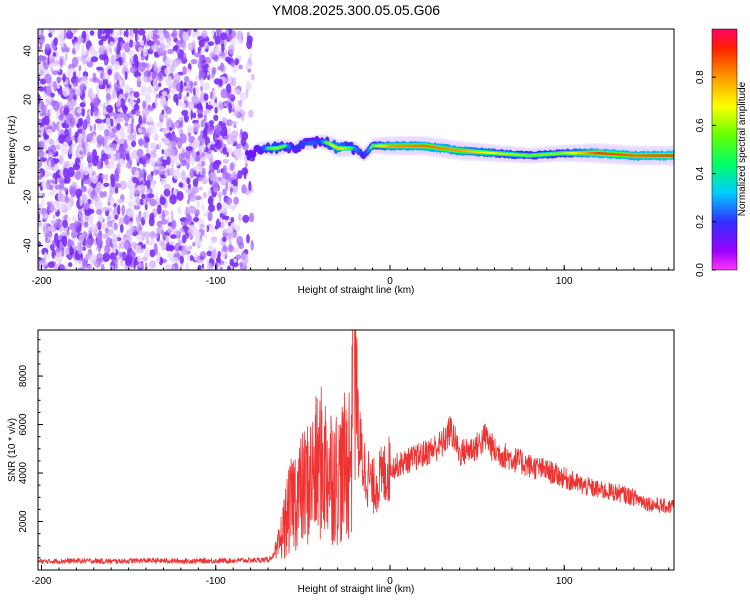 This screenshot has width=750, height=600. What do you see at coordinates (41, 581) in the screenshot?
I see `x-tick-label: -200` at bounding box center [41, 581].